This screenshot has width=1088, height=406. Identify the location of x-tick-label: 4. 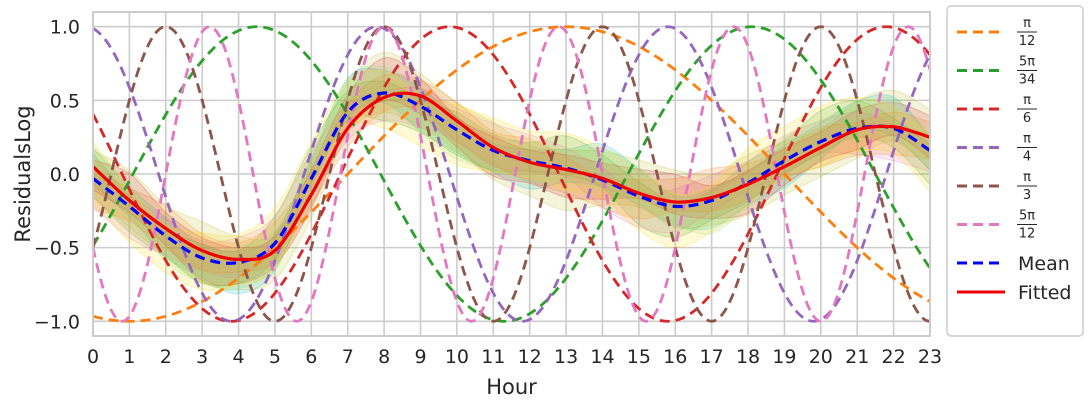
(239, 357).